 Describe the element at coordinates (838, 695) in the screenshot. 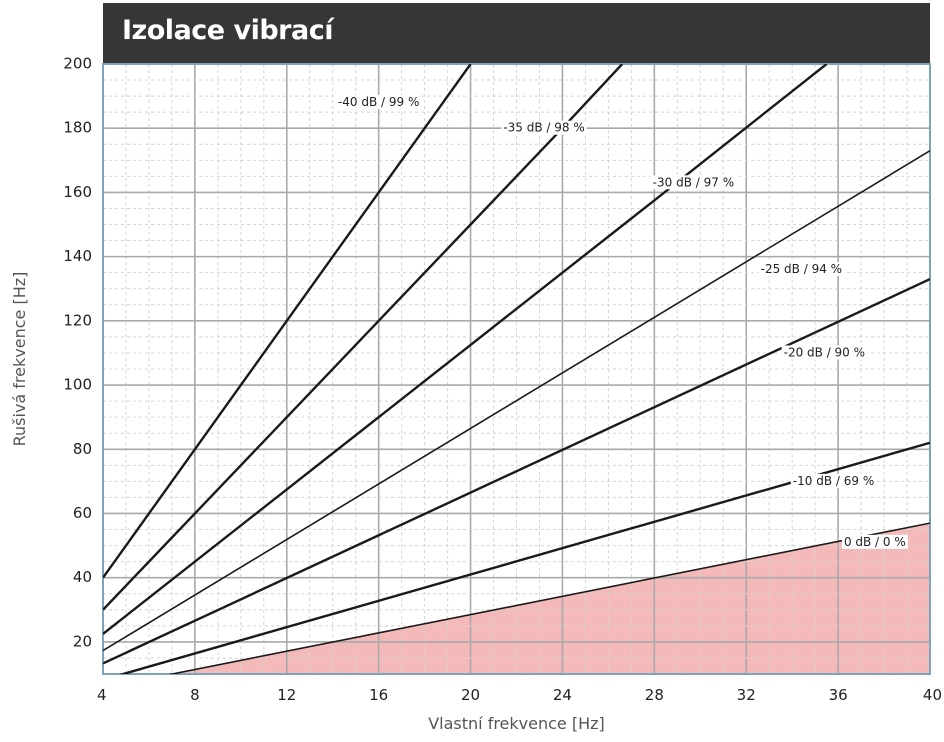

I see `x-tick-label: 36` at that location.